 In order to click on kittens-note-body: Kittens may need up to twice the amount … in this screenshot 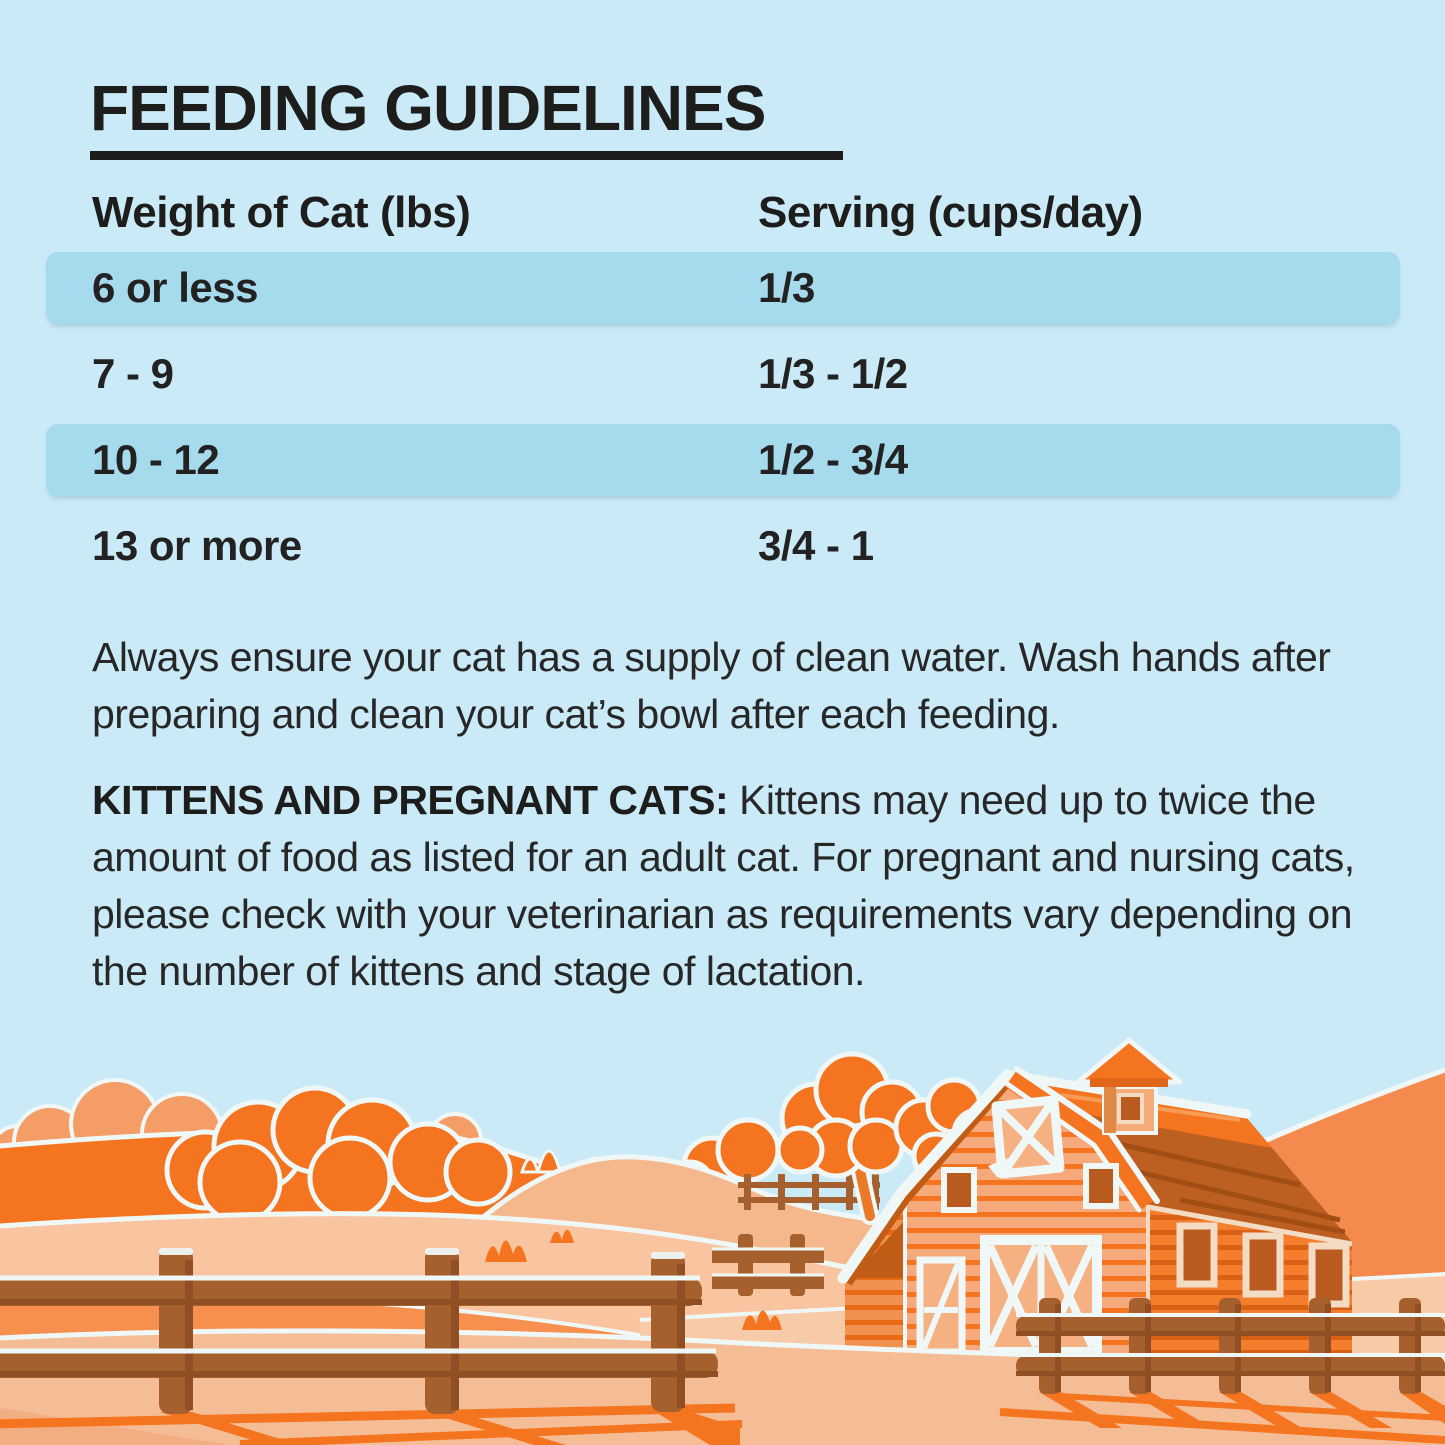, I will do `click(723, 885)`.